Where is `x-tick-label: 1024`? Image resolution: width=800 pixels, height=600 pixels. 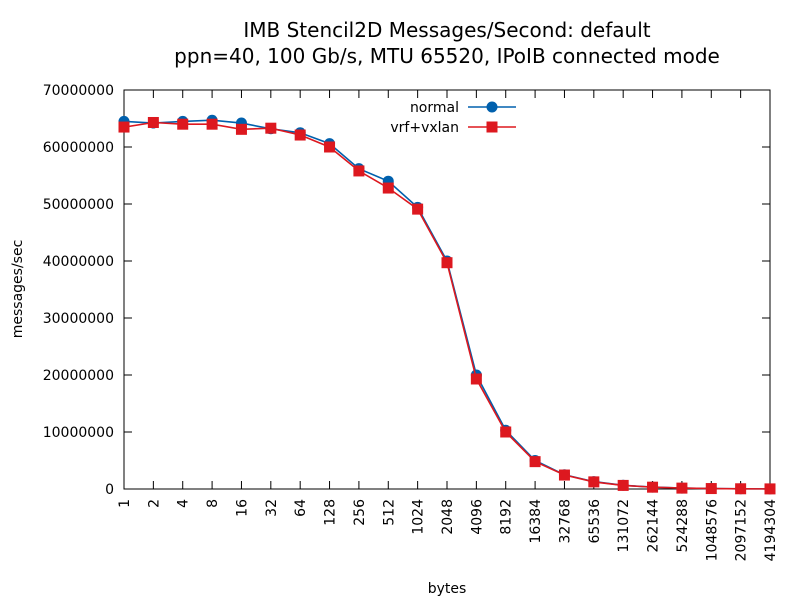 x-tick-label: 1024 is located at coordinates (419, 517).